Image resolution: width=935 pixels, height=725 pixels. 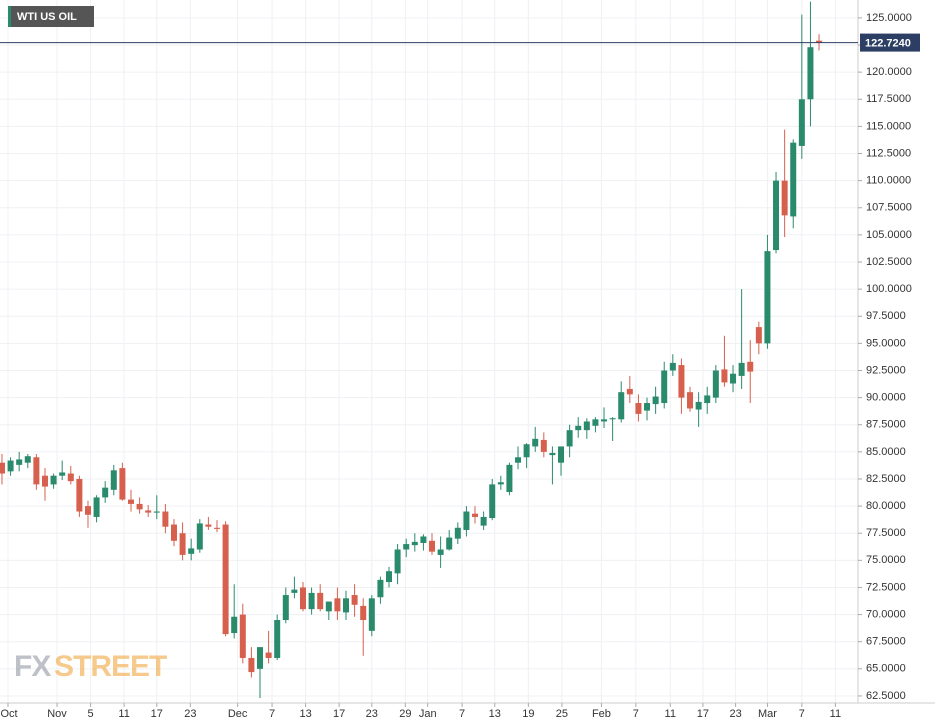 What do you see at coordinates (428, 714) in the screenshot?
I see `x-tick-label: Jan` at bounding box center [428, 714].